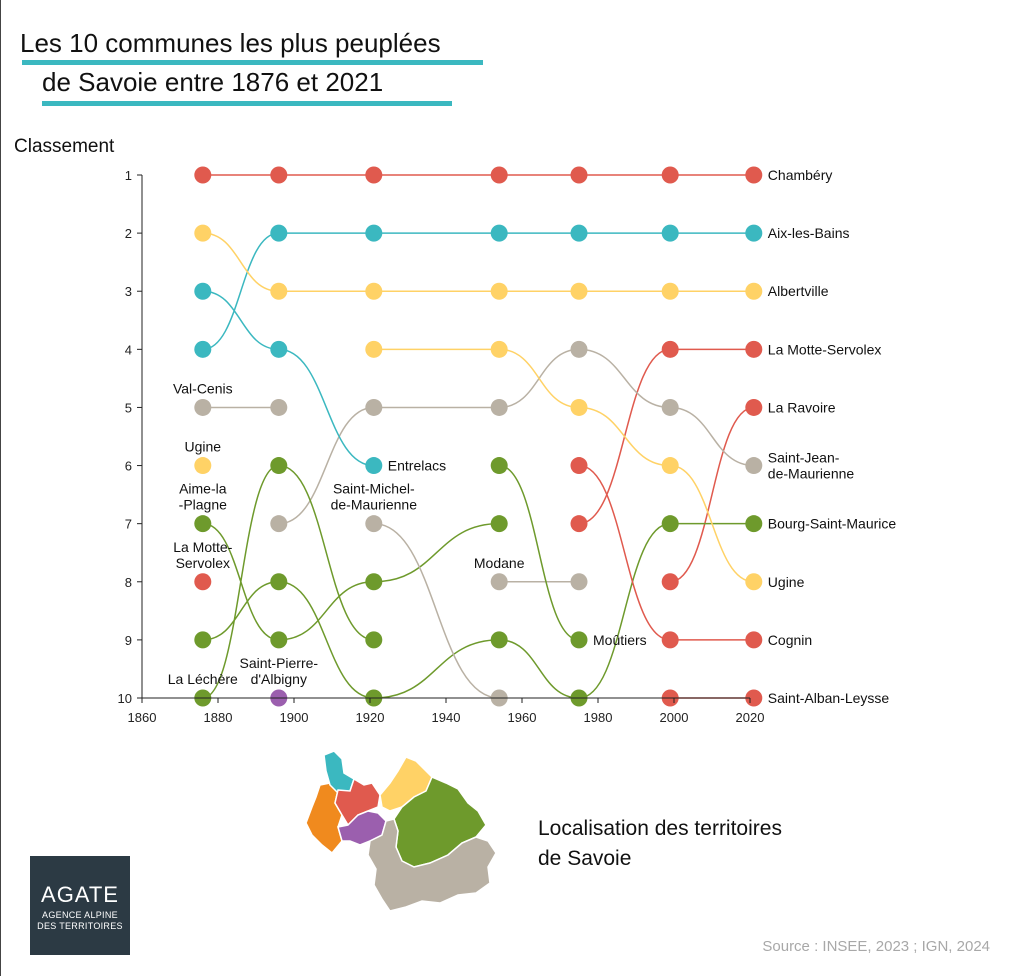 The width and height of the screenshot is (1020, 976). What do you see at coordinates (80, 926) in the screenshot?
I see `logo-subtitle-line-2: DES TERRITOIRES` at bounding box center [80, 926].